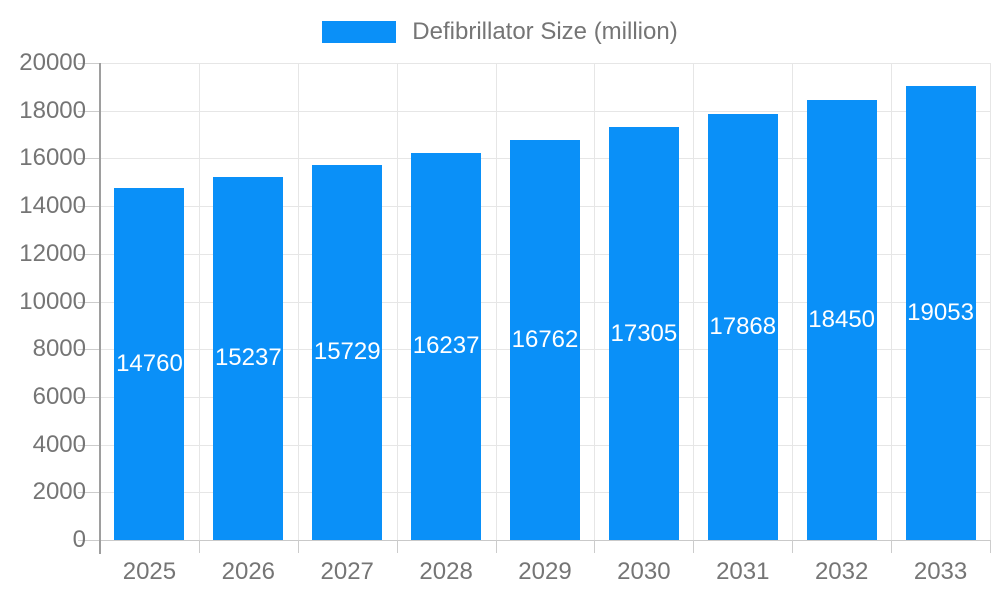  I want to click on bar-value-label: 15237, so click(248, 358).